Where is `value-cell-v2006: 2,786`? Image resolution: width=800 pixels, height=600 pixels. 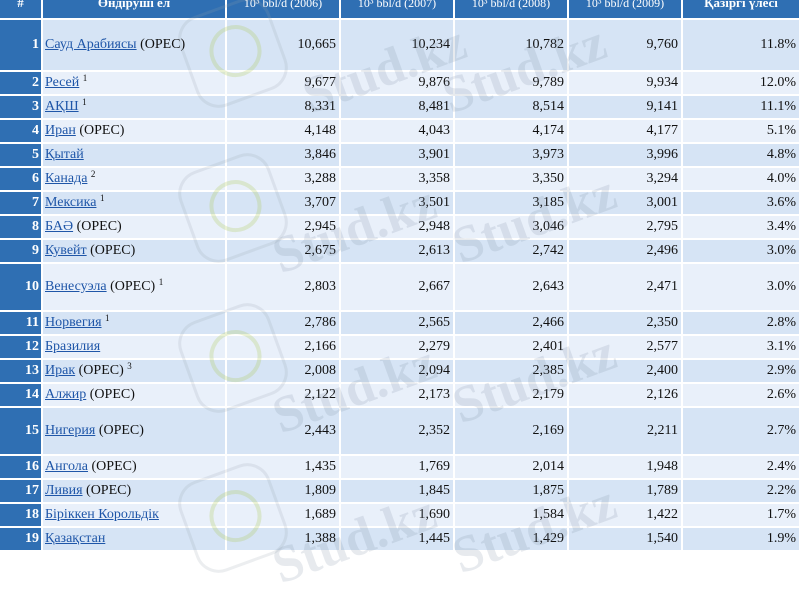 value-cell-v2006: 2,786 is located at coordinates (283, 323).